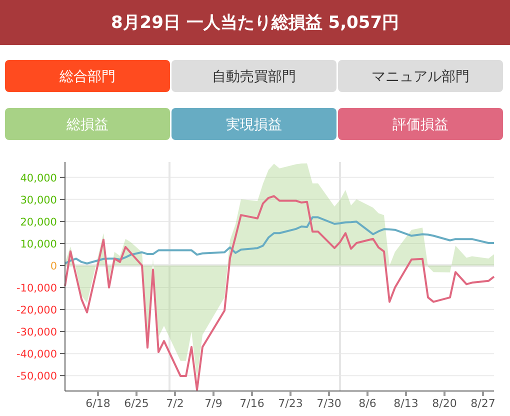 The width and height of the screenshot is (510, 416). What do you see at coordinates (38, 222) in the screenshot?
I see `y-tick-label: 20,000` at bounding box center [38, 222].